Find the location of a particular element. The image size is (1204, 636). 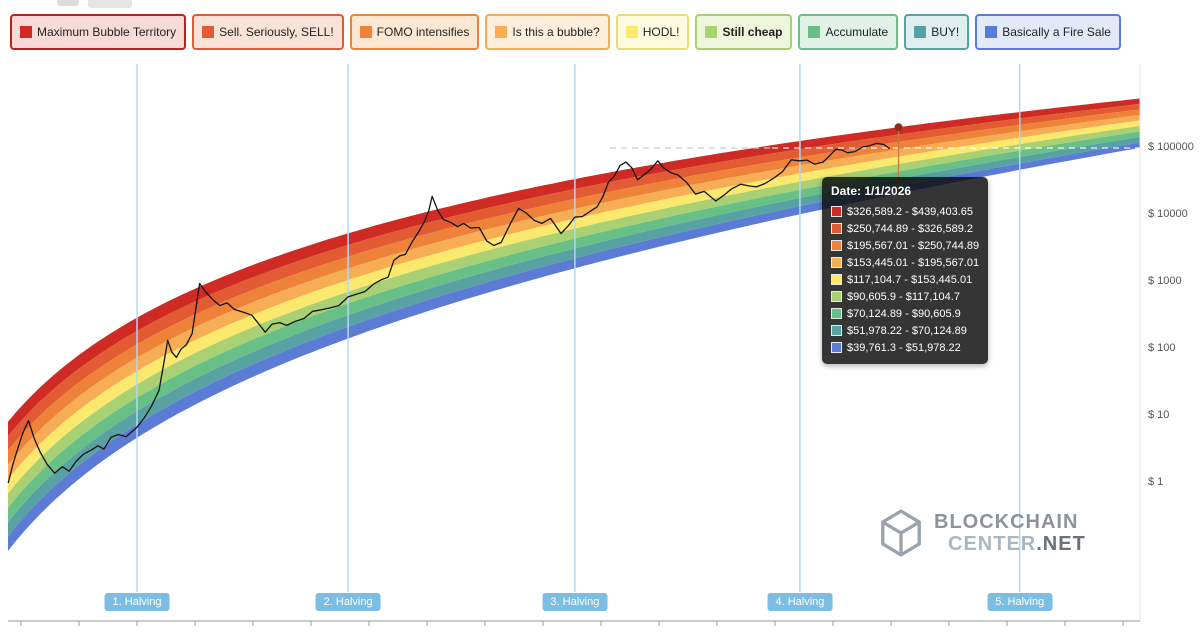

tooltip-band-range: $90,605.9 - $117,104.7 is located at coordinates (903, 296).